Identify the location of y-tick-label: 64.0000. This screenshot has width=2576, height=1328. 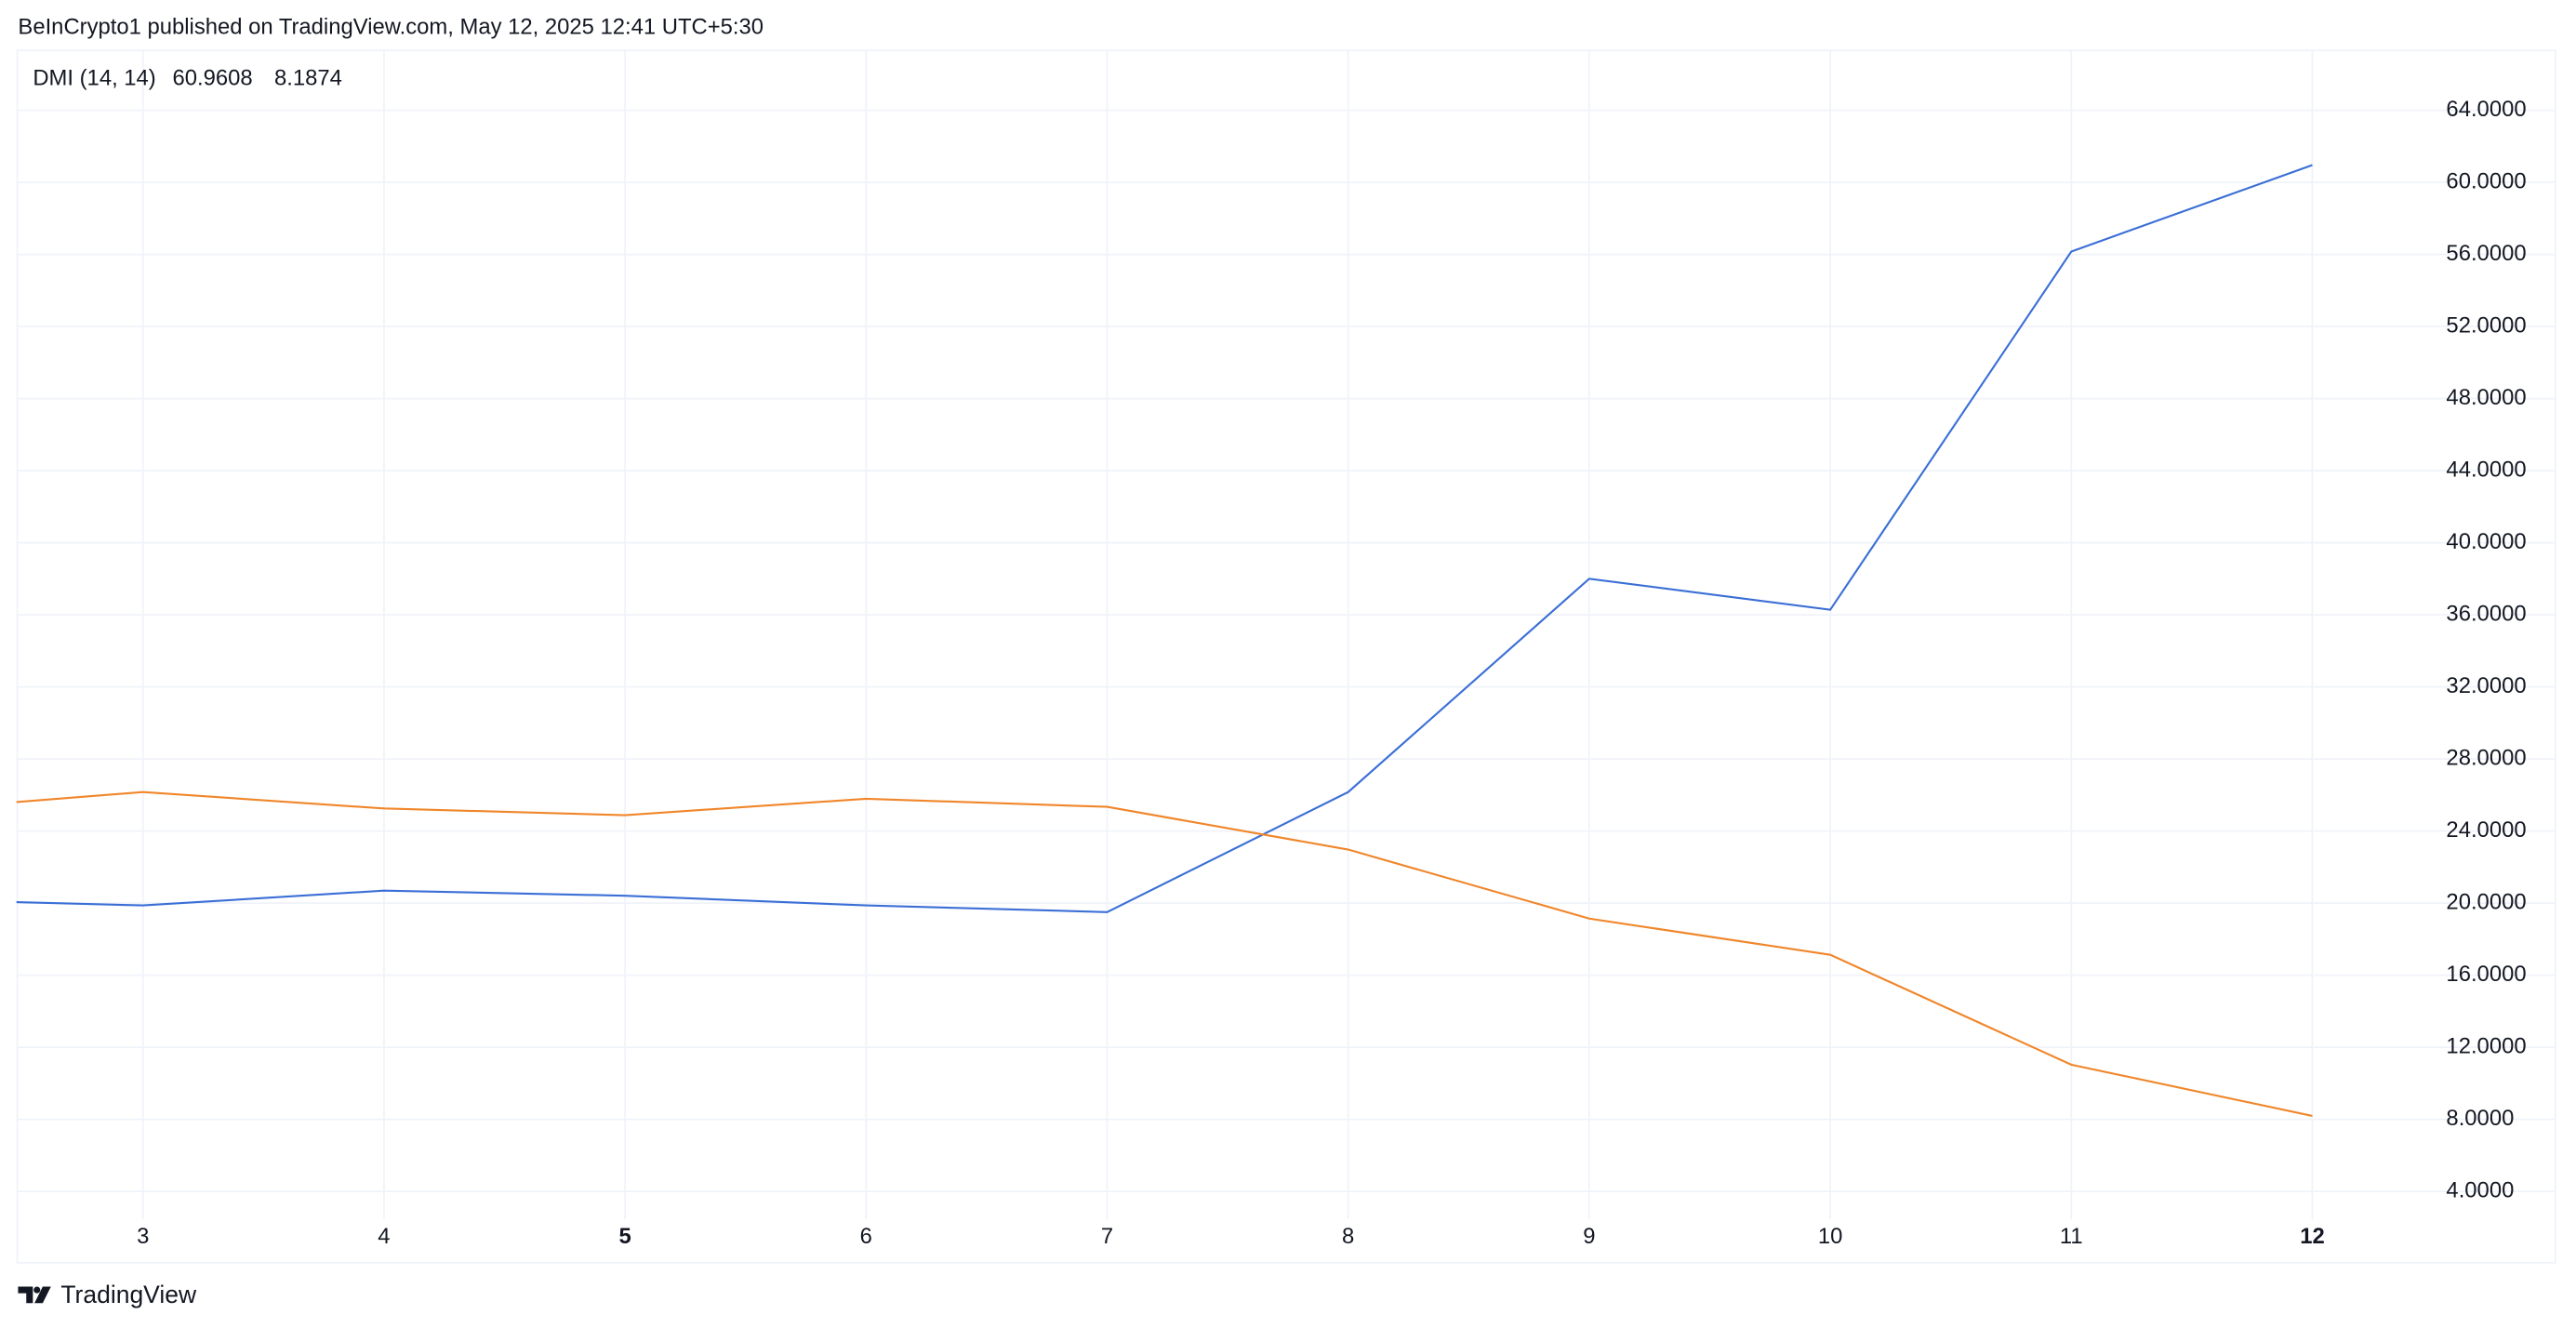
(2486, 110).